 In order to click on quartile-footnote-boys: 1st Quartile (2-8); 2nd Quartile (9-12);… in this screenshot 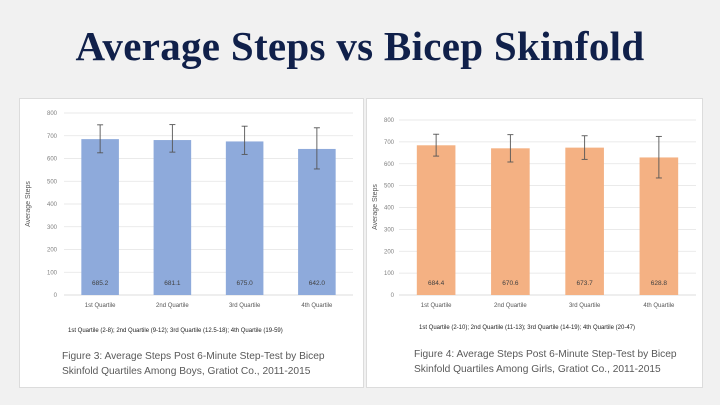, I will do `click(175, 331)`.